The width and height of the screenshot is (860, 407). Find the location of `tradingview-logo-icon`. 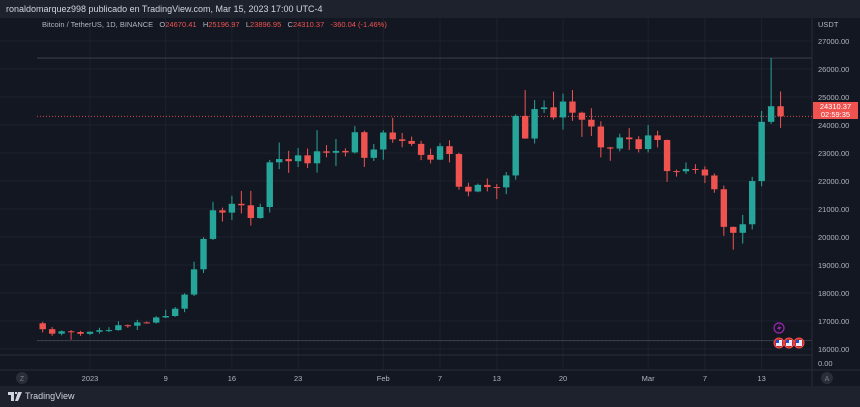

tradingview-logo-icon is located at coordinates (15, 396).